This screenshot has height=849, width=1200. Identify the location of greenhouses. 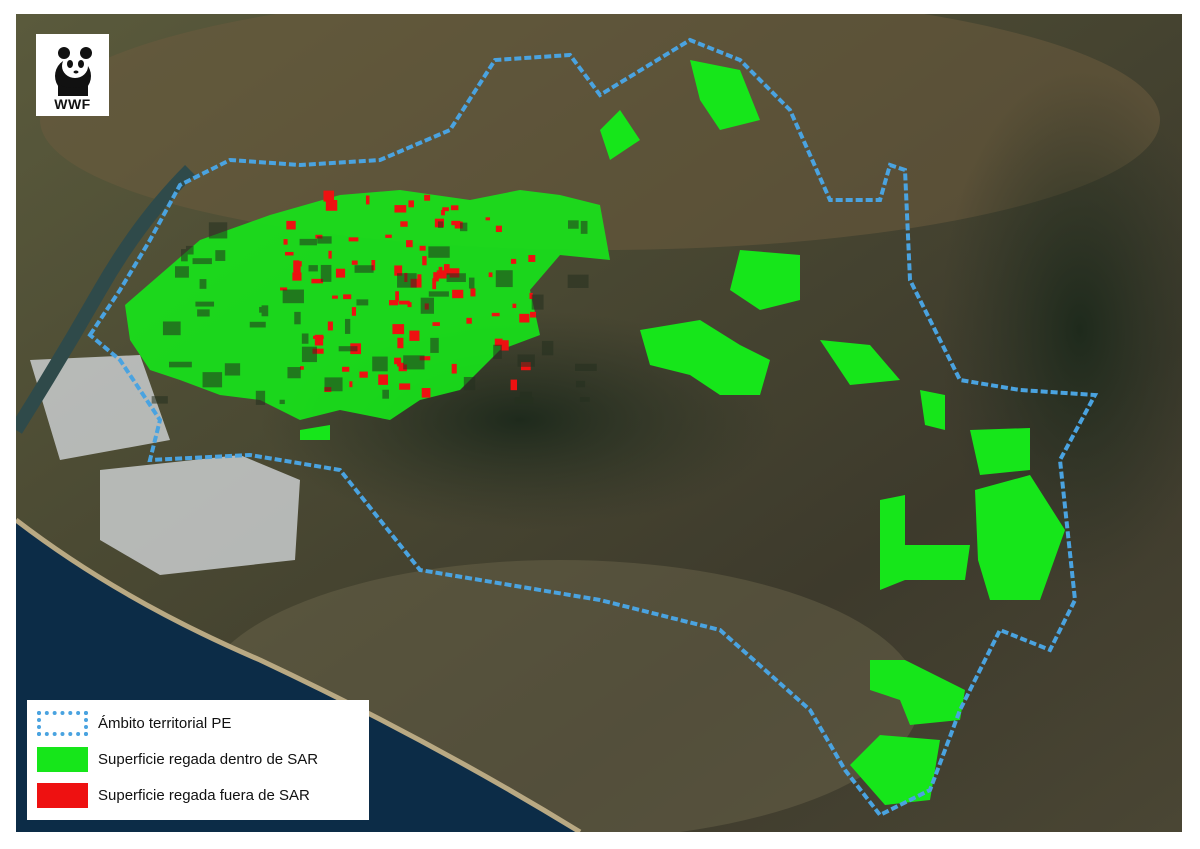
(165, 465).